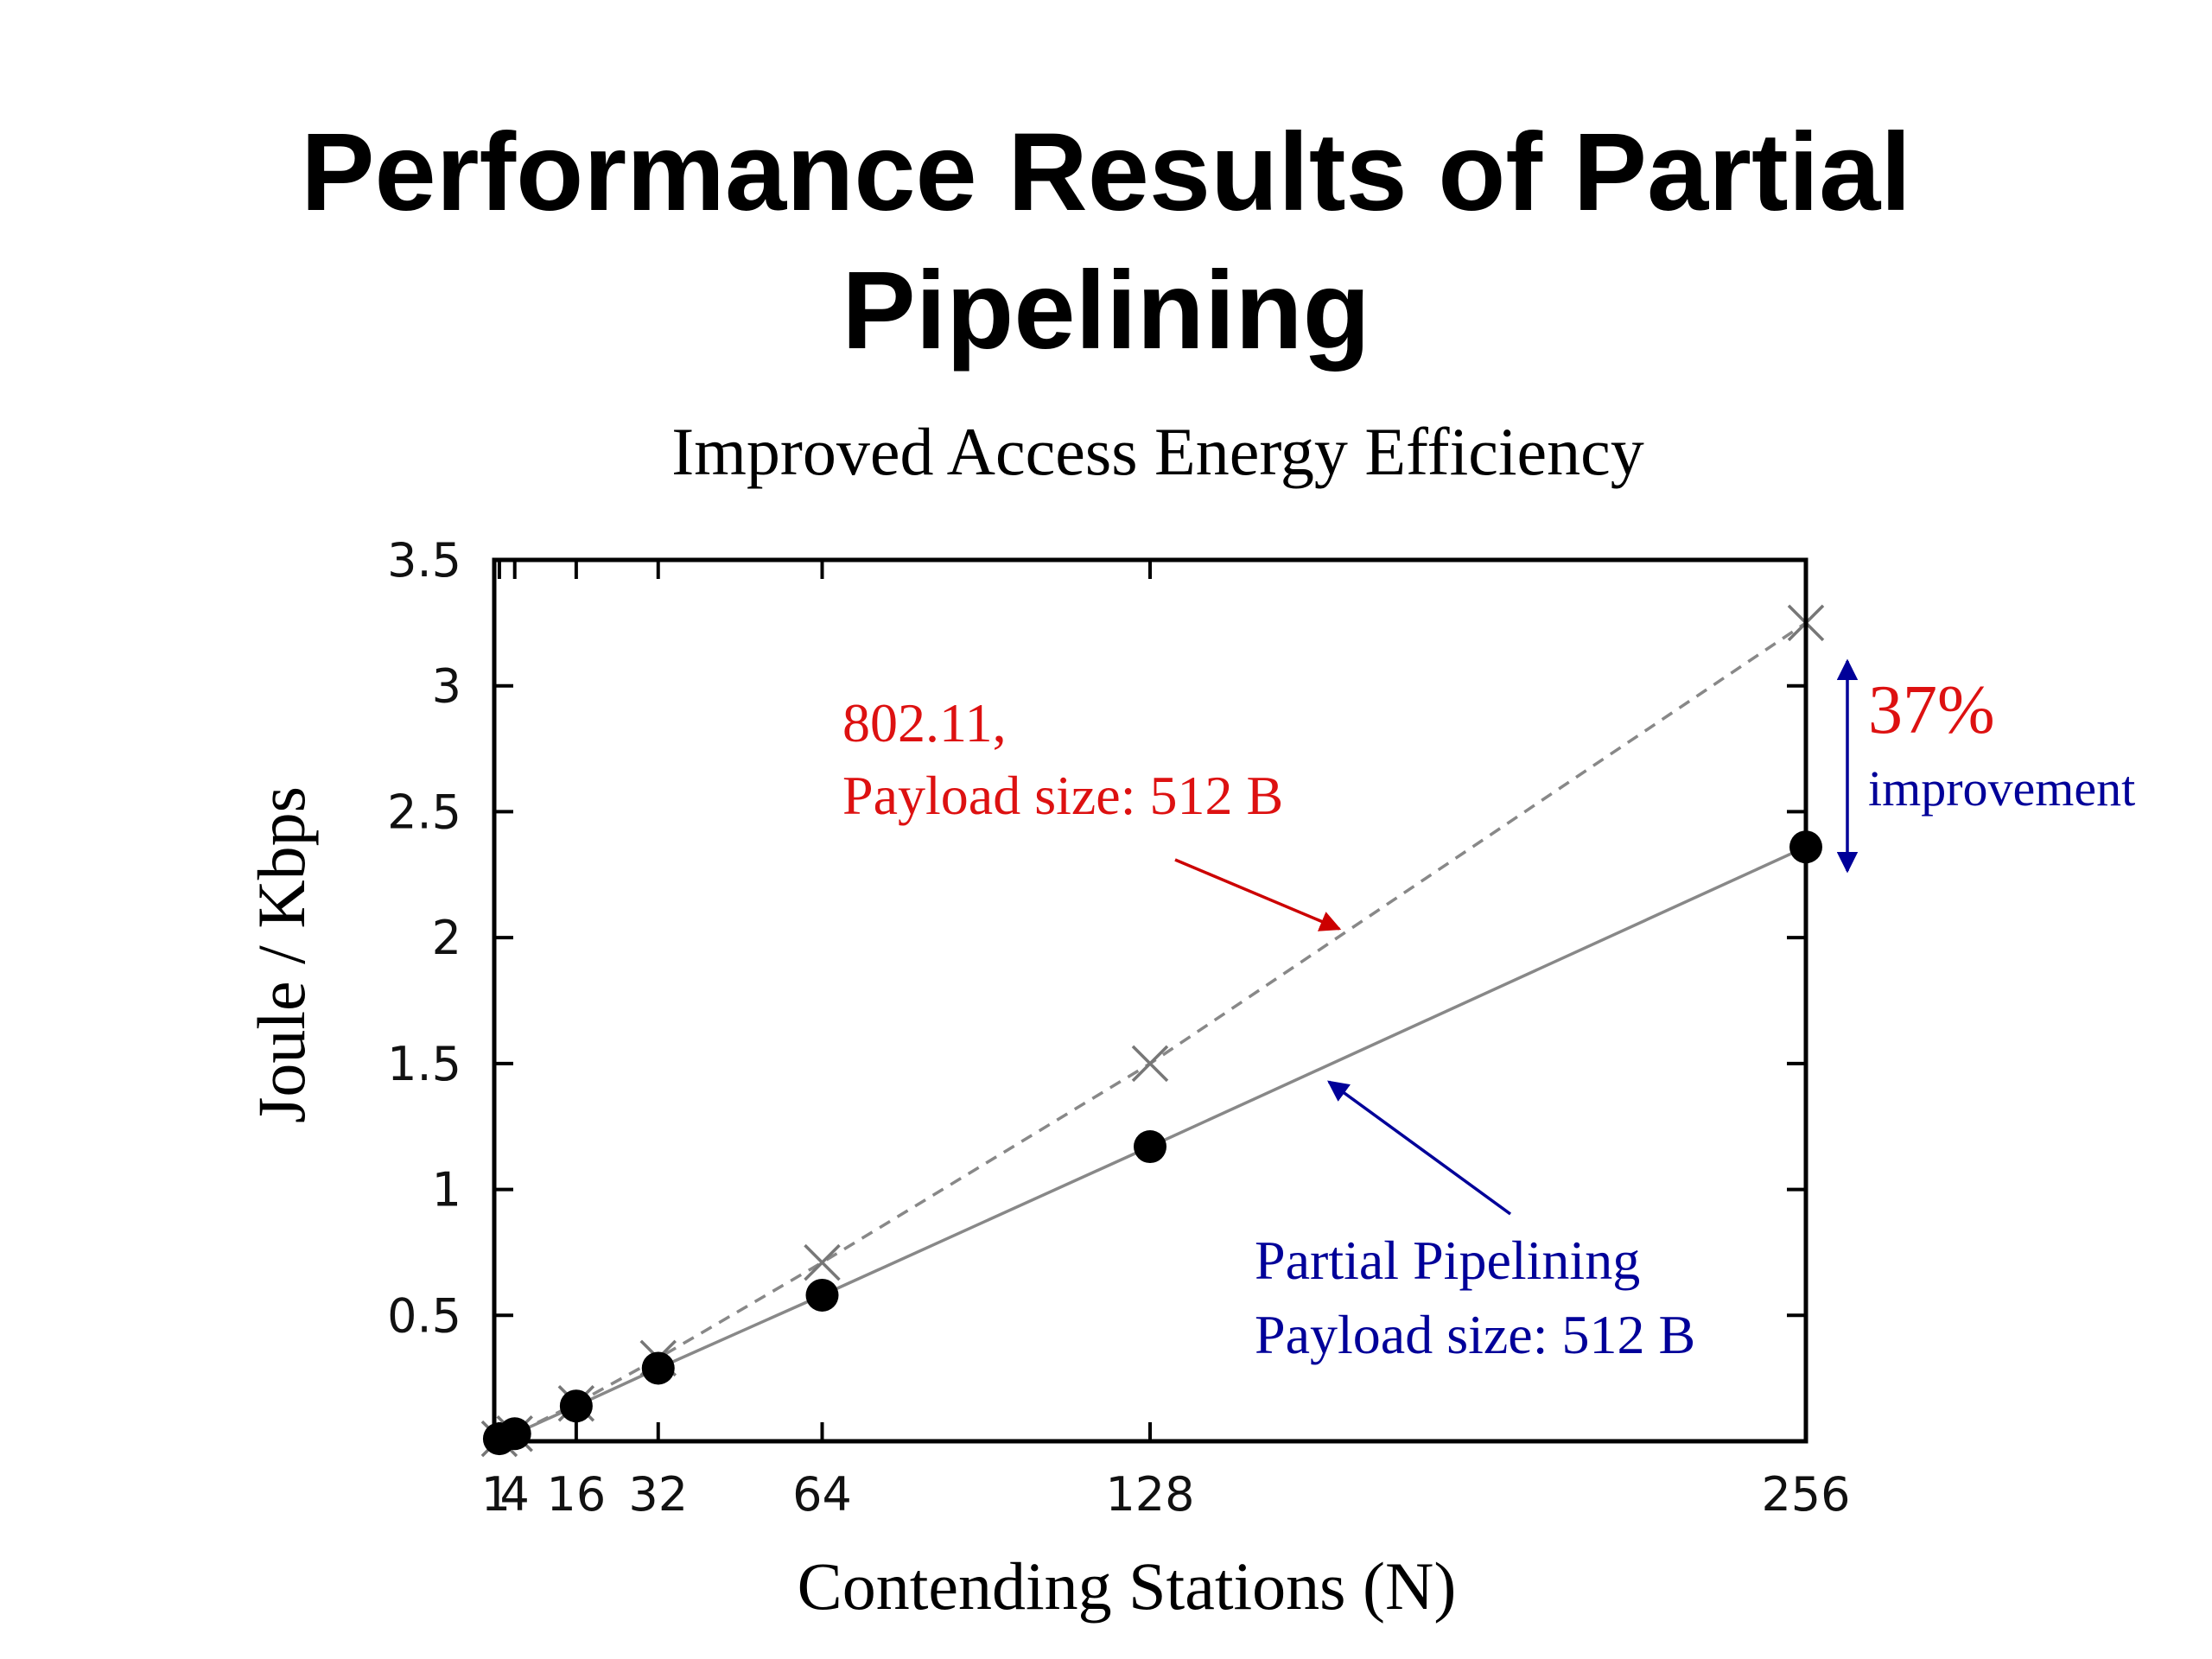 This screenshot has height=1659, width=2212. Describe the element at coordinates (515, 1494) in the screenshot. I see `x-tick-label: 4` at that location.